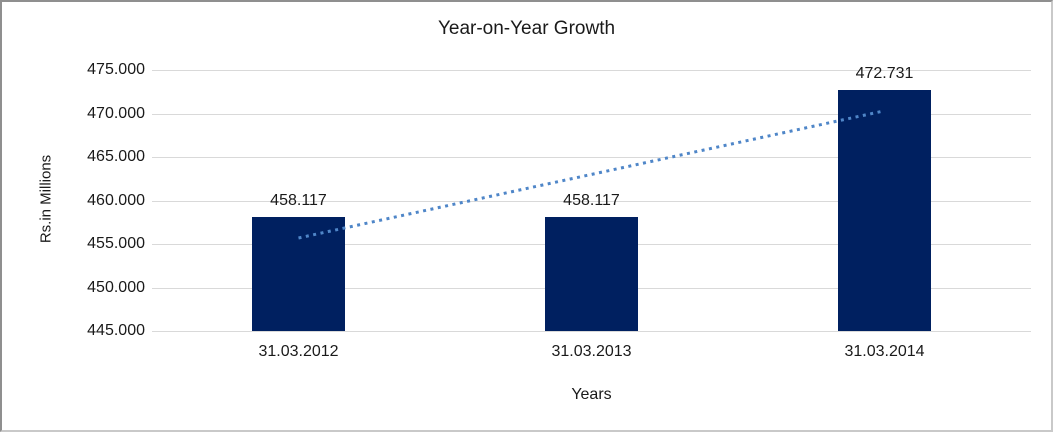 This screenshot has height=432, width=1053. Describe the element at coordinates (116, 156) in the screenshot. I see `y-tick-label: 465.000` at that location.